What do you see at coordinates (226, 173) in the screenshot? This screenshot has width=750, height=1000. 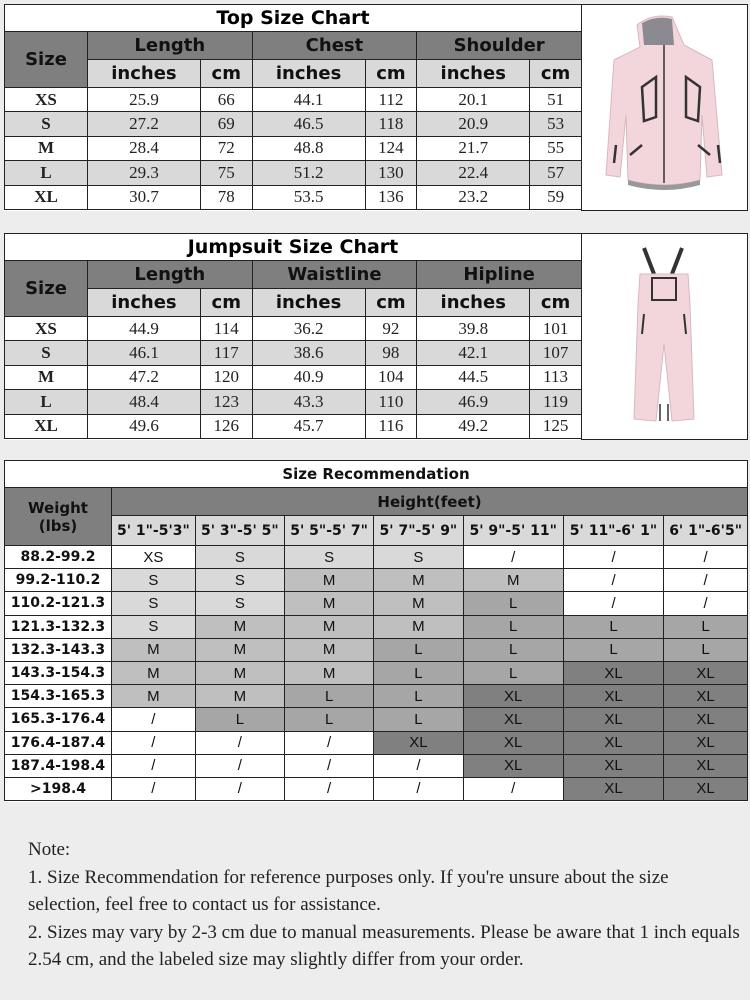 I see `value-cell: 75` at bounding box center [226, 173].